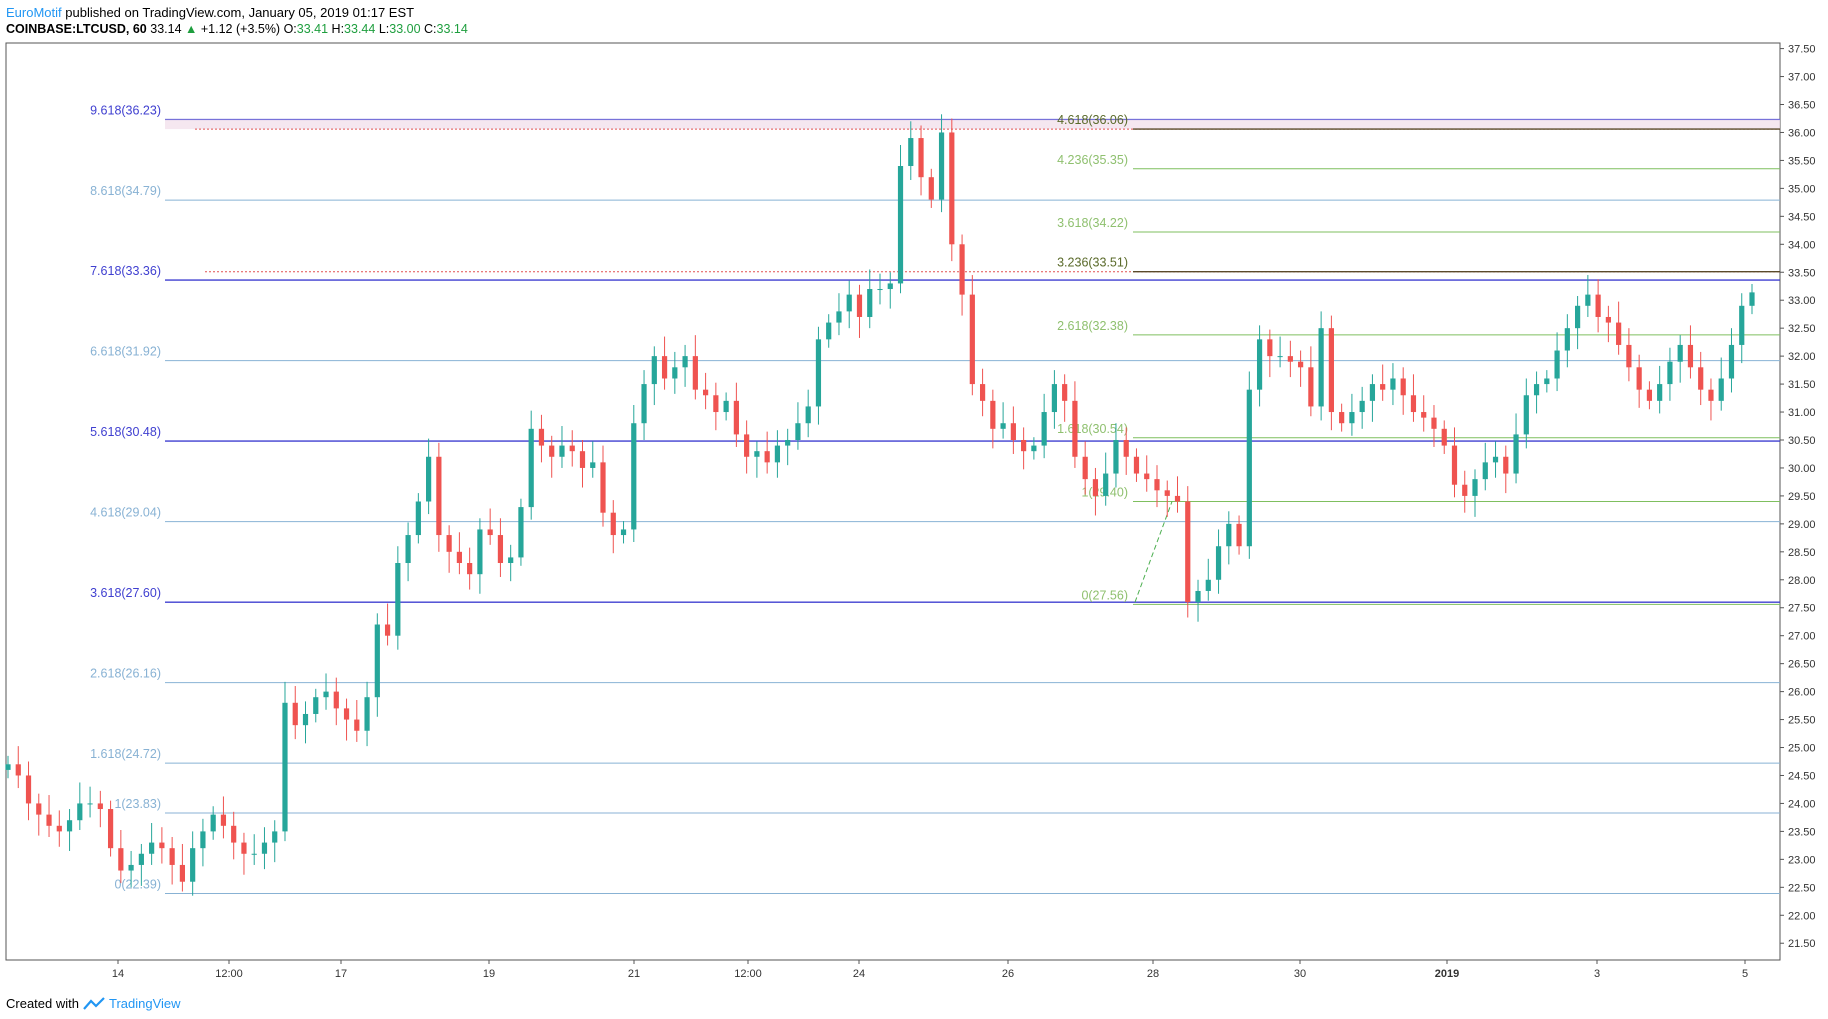  I want to click on low-value: 33.00, so click(405, 29).